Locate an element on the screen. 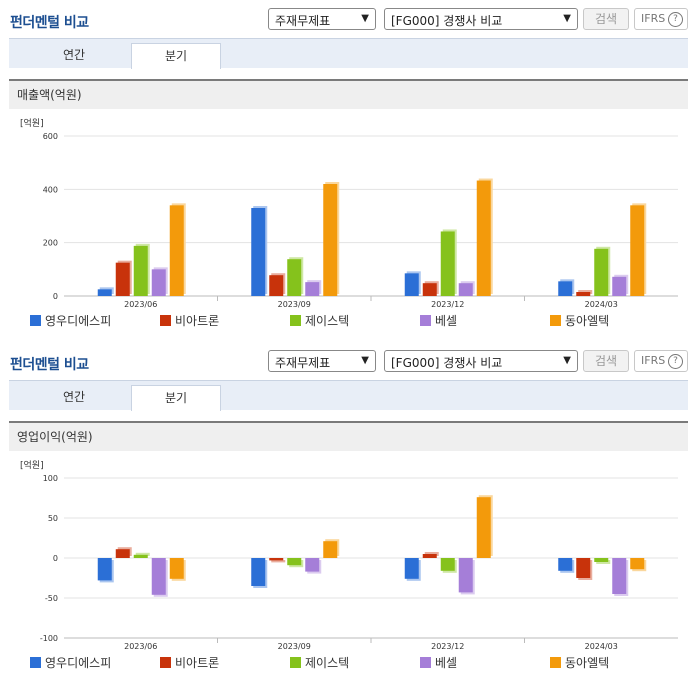  x-tick-label: 2024/03 is located at coordinates (601, 646).